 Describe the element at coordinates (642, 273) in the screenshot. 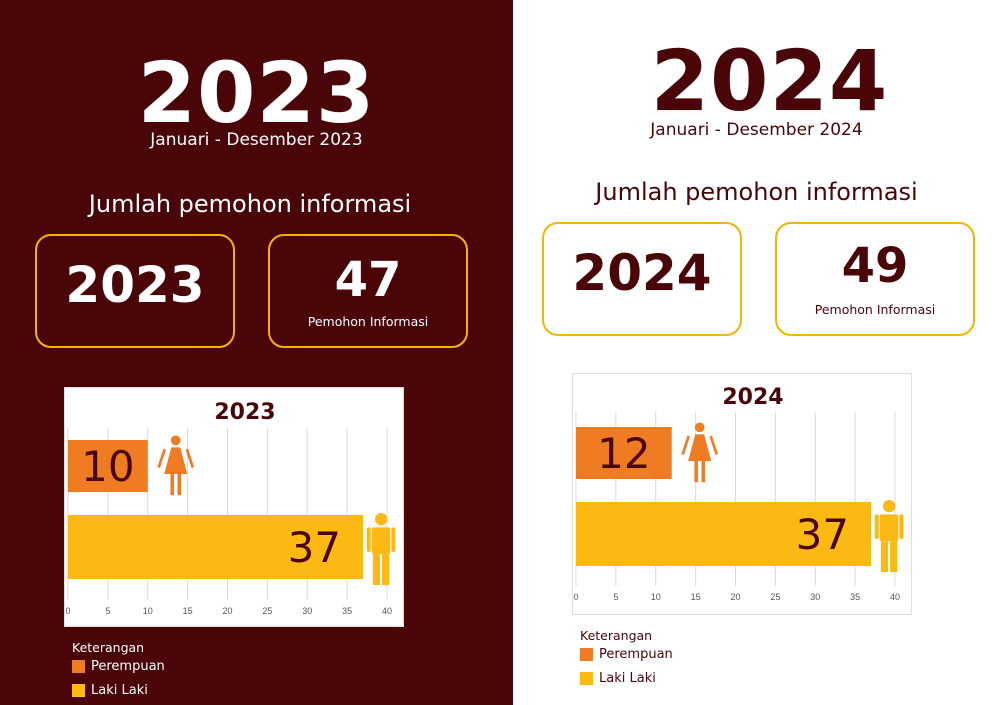

I see `year-box-value: 2024` at that location.